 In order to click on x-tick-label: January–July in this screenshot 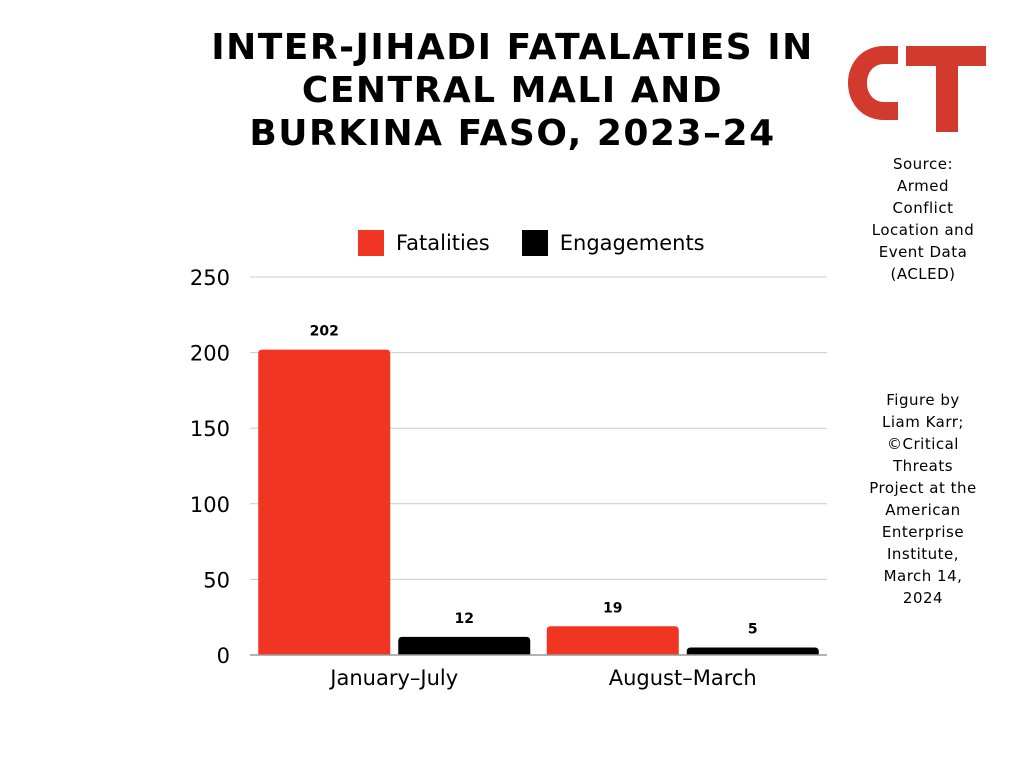, I will do `click(393, 678)`.